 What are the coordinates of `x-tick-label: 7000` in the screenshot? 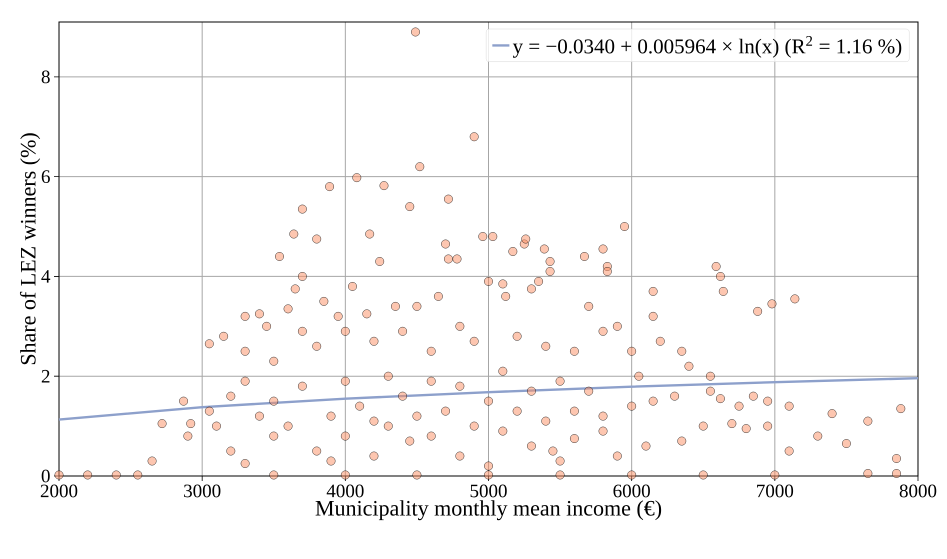 It's located at (775, 491).